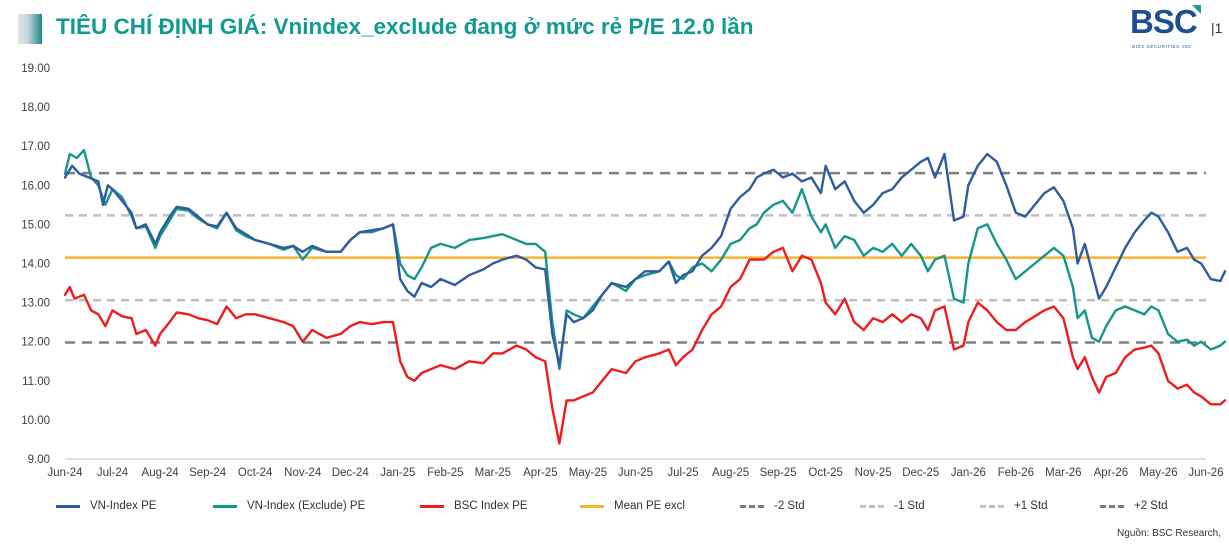 This screenshot has height=547, width=1229. I want to click on bsc-logo: BSC BIDV SECURITIES JSC, so click(1168, 27).